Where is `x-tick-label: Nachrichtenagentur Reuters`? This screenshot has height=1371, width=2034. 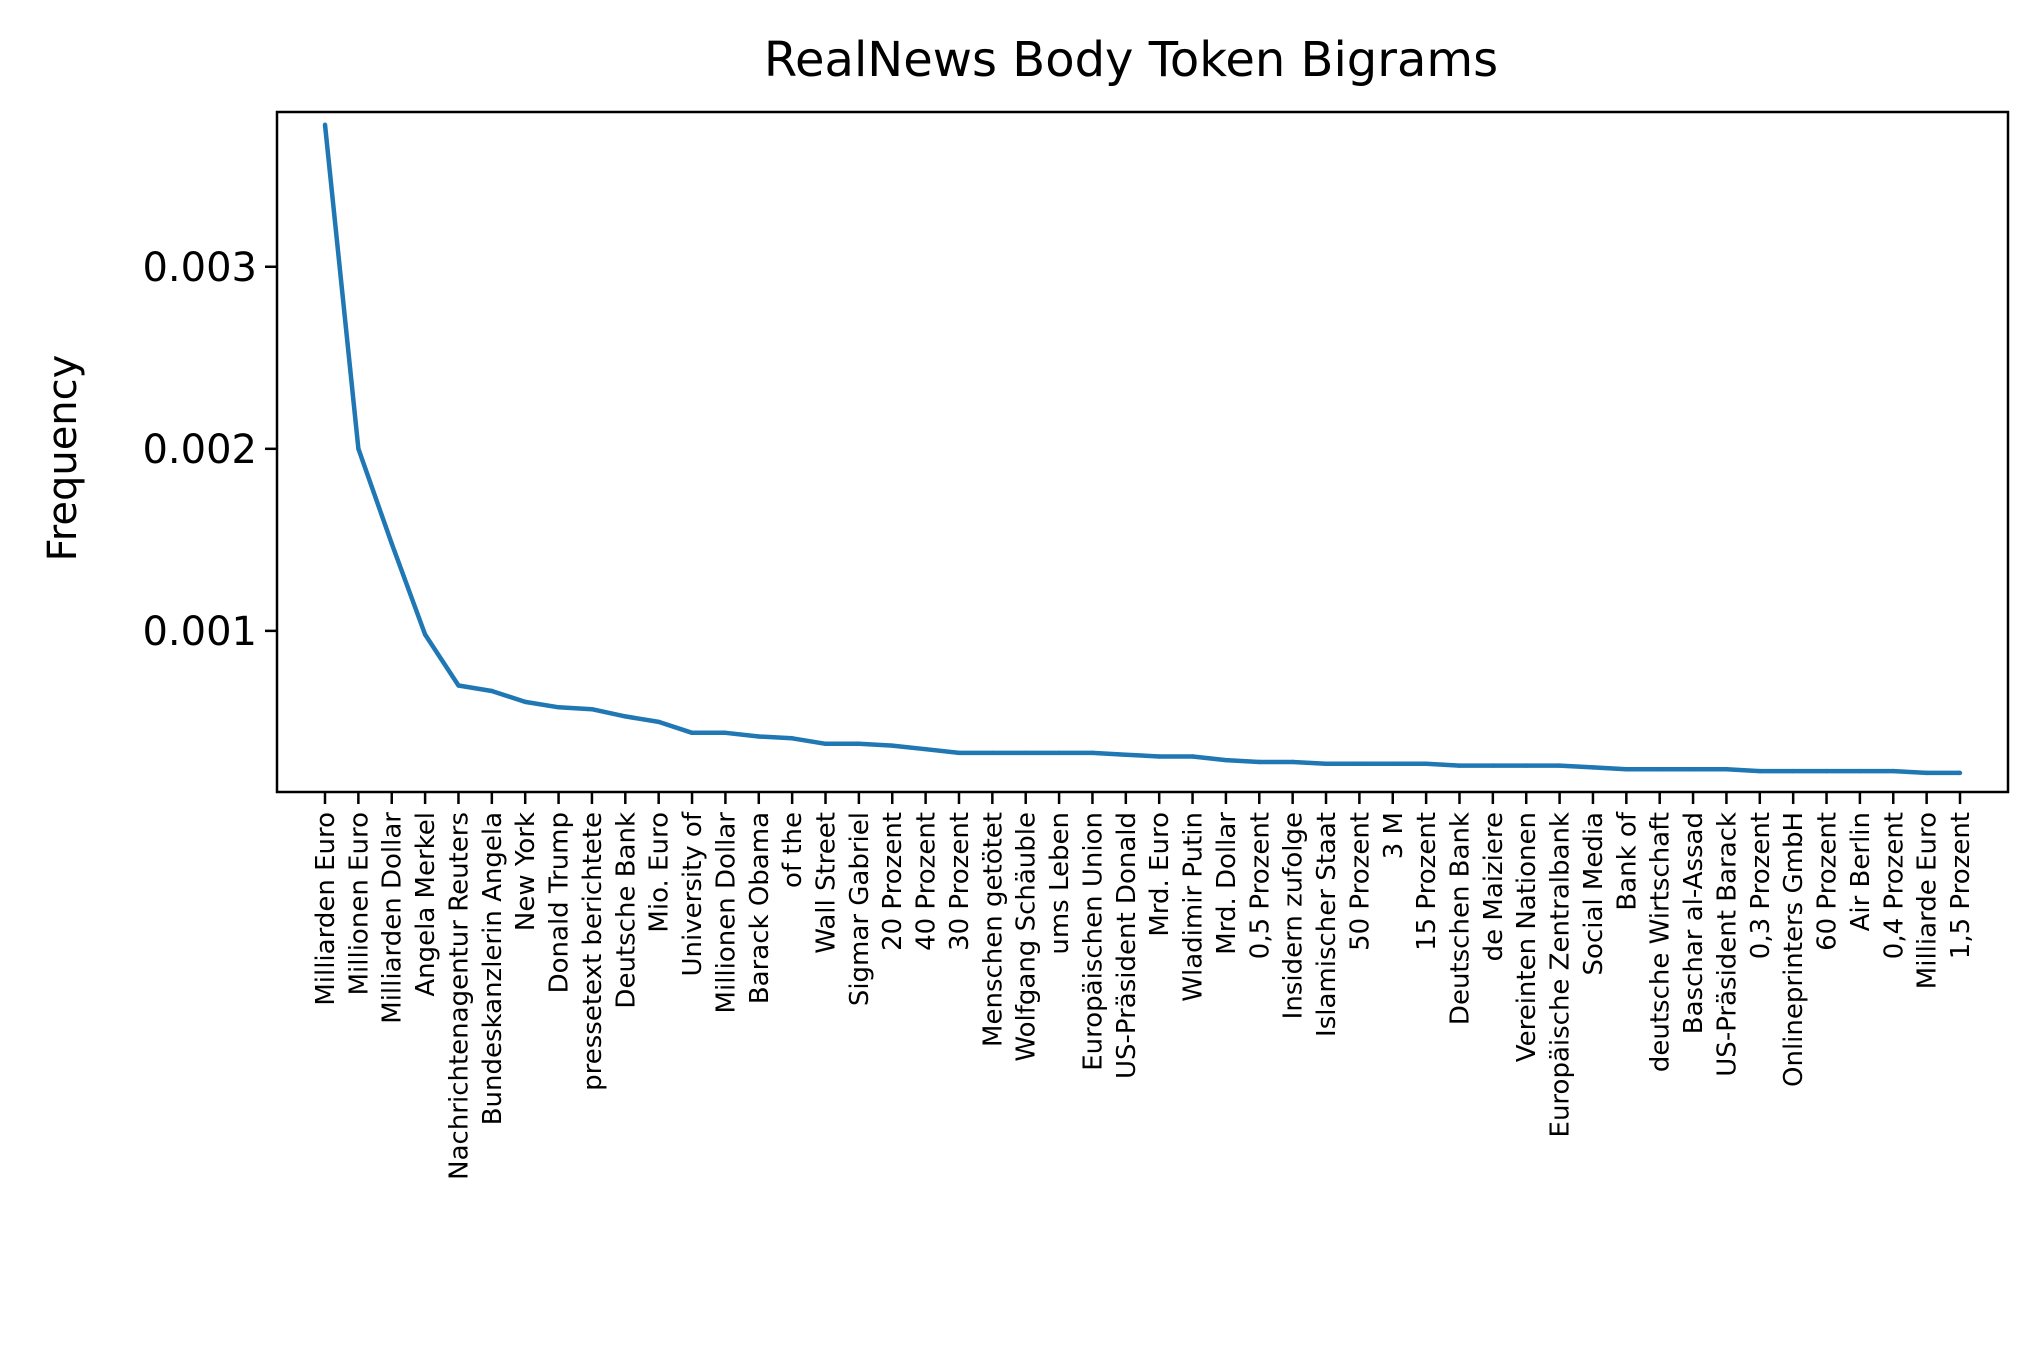 x-tick-label: Nachrichtenagentur Reuters is located at coordinates (459, 996).